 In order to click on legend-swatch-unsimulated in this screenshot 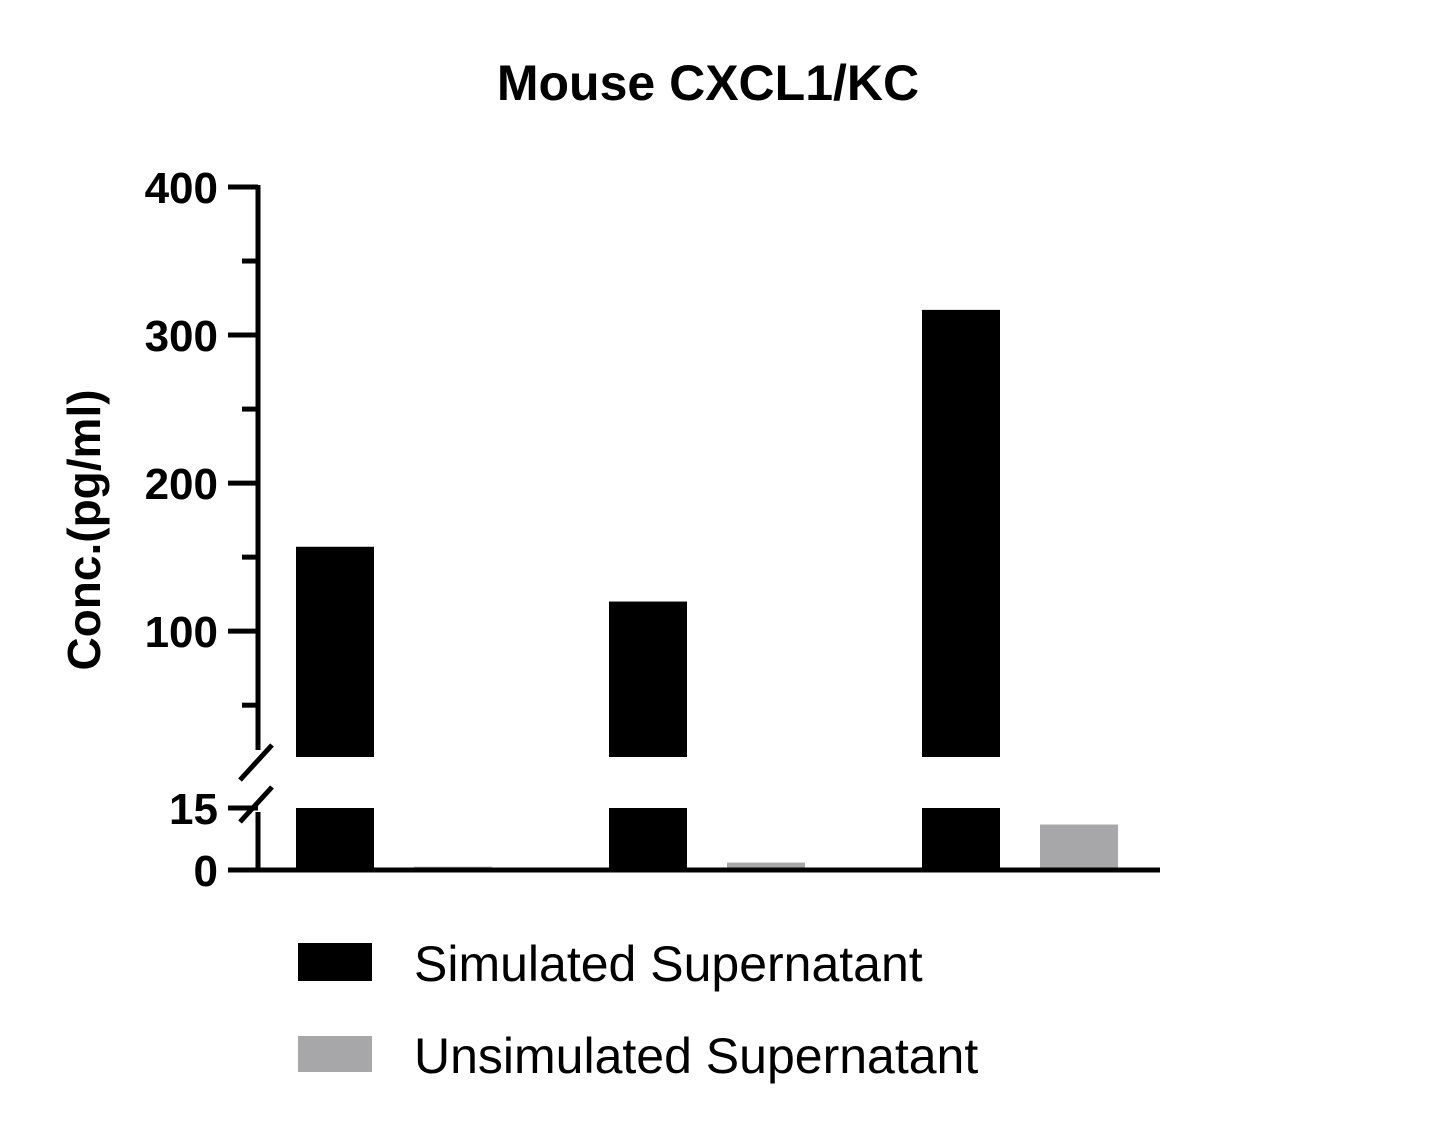, I will do `click(335, 1054)`.